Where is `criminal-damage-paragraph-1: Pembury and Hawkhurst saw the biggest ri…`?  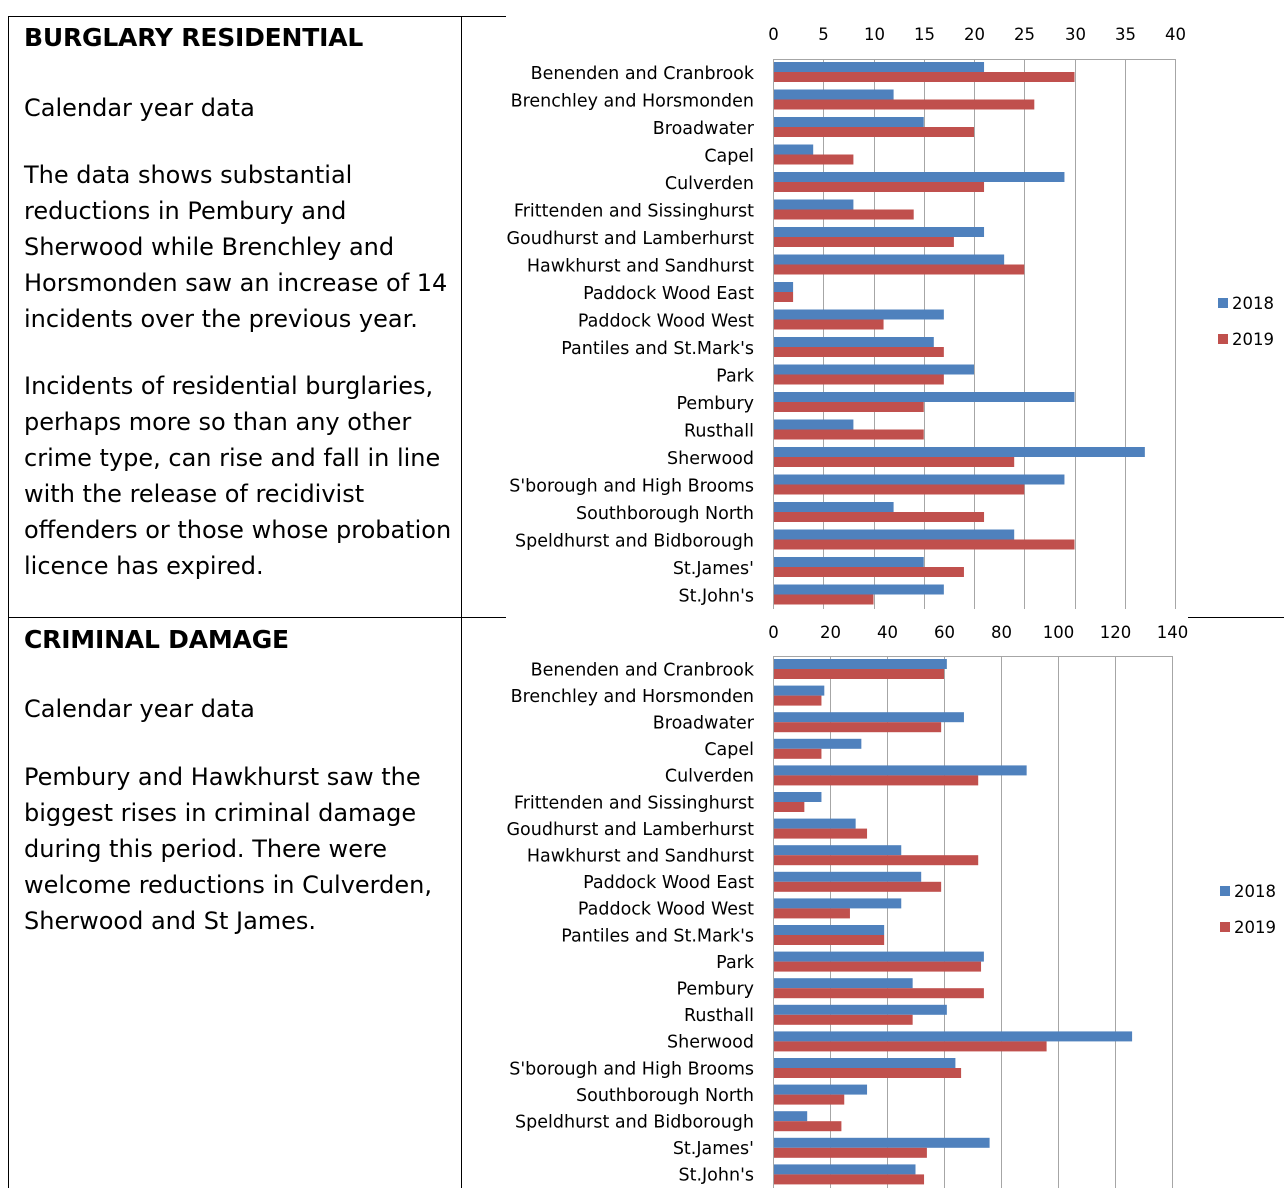
criminal-damage-paragraph-1: Pembury and Hawkhurst saw the biggest ri… is located at coordinates (228, 849).